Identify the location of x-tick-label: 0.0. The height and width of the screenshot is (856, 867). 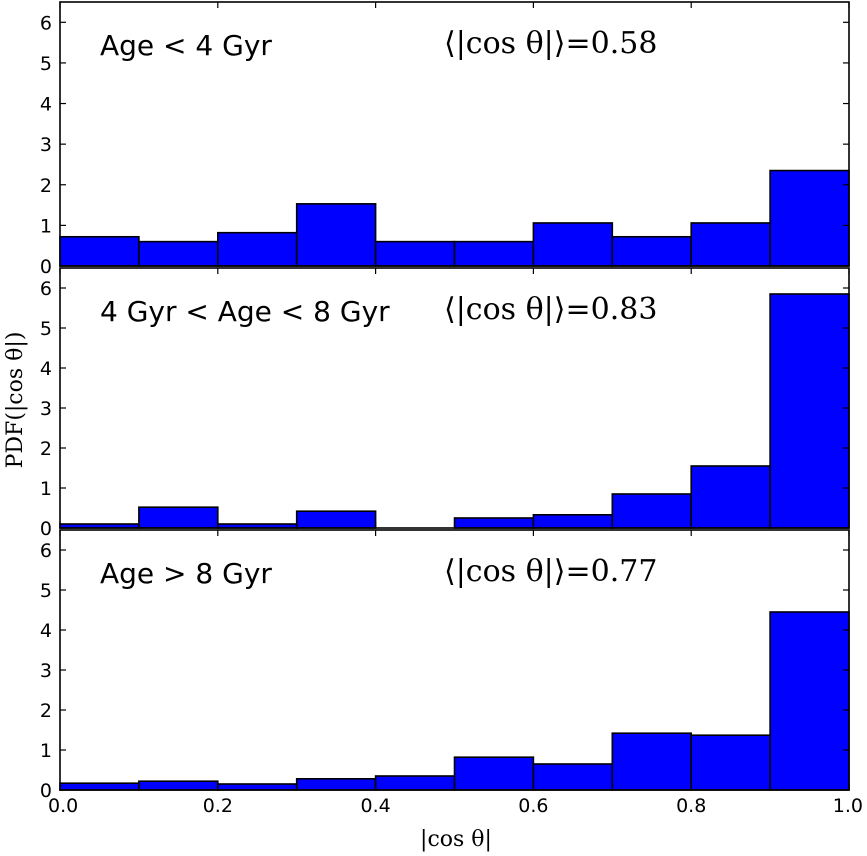
(63, 806).